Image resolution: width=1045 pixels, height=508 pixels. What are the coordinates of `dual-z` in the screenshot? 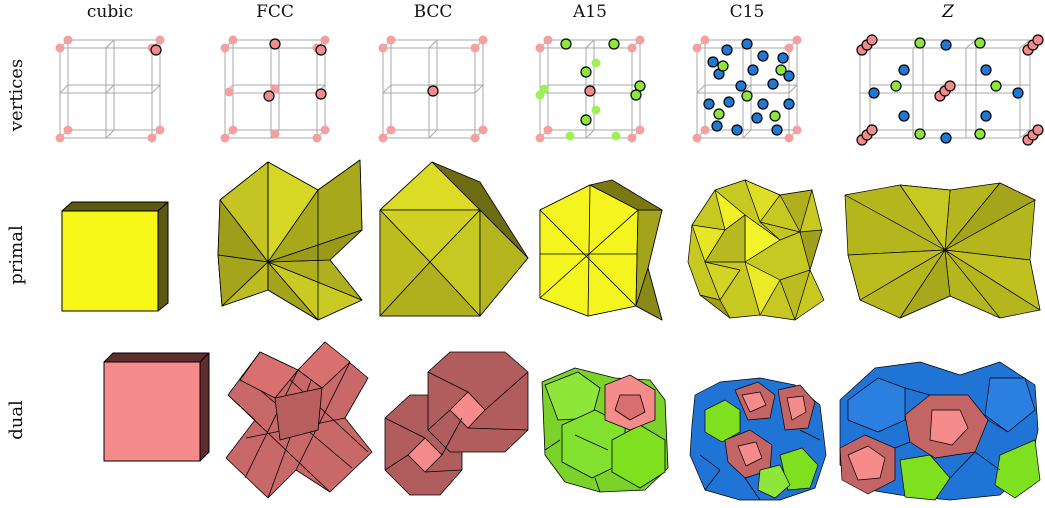 It's located at (940, 431).